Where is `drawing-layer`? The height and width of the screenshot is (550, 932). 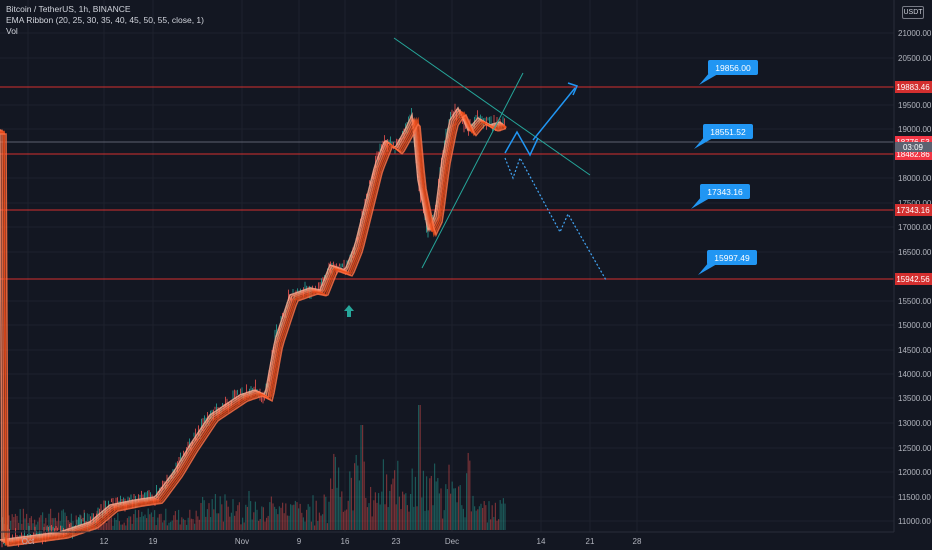
drawing-layer is located at coordinates (500, 159).